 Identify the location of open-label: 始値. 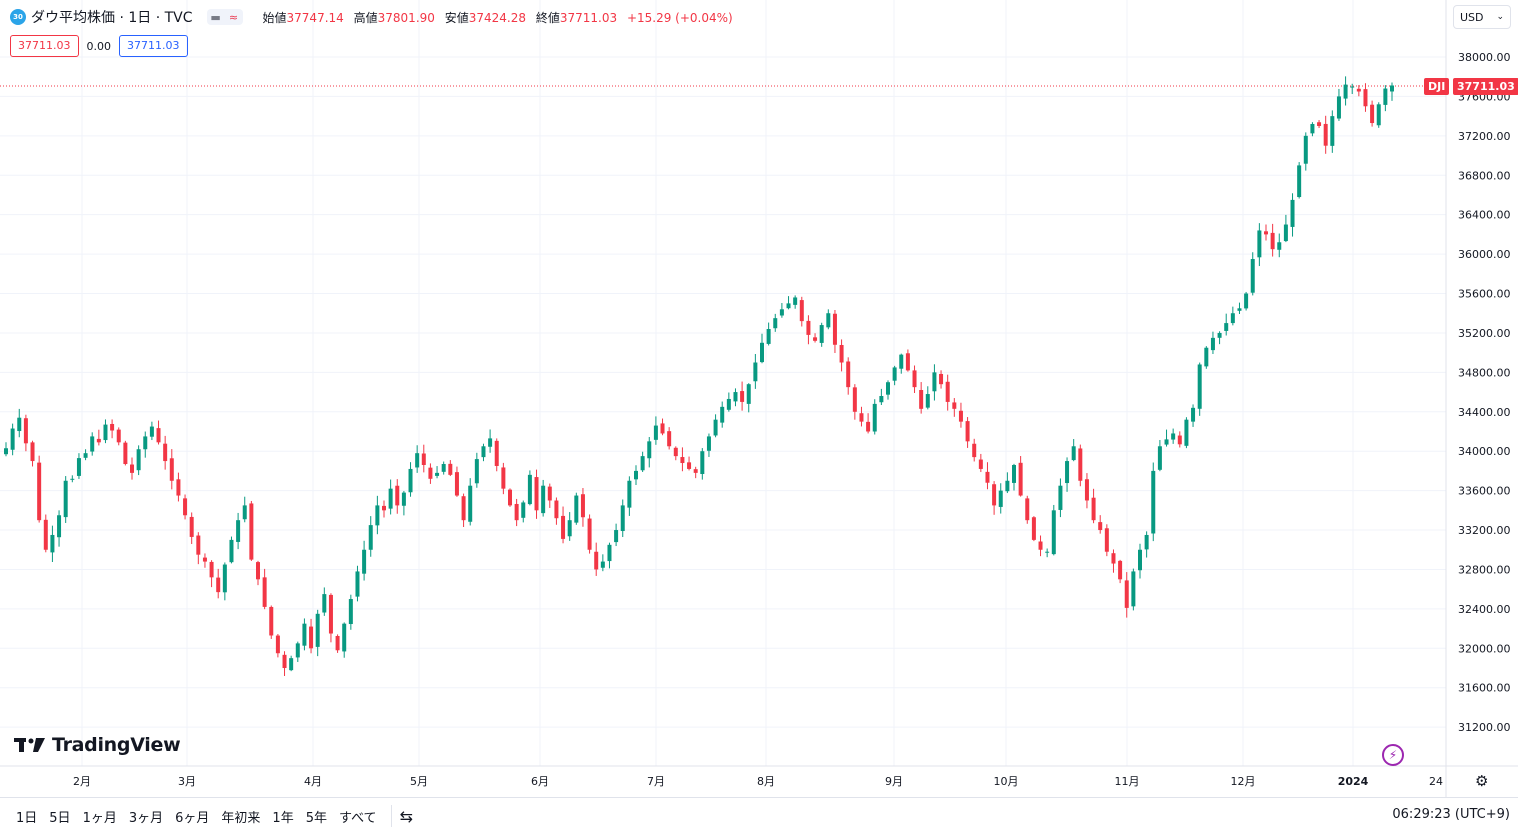
(274, 17).